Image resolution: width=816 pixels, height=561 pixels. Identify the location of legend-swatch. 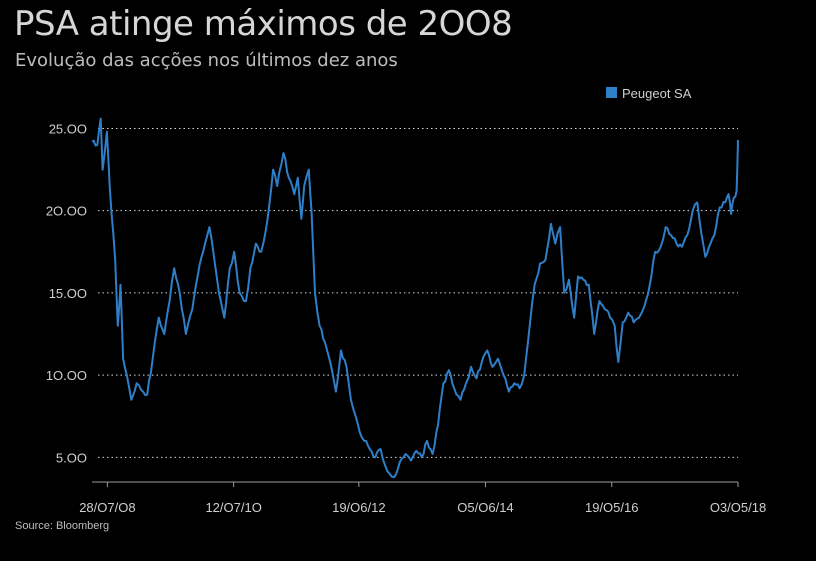
(611, 92).